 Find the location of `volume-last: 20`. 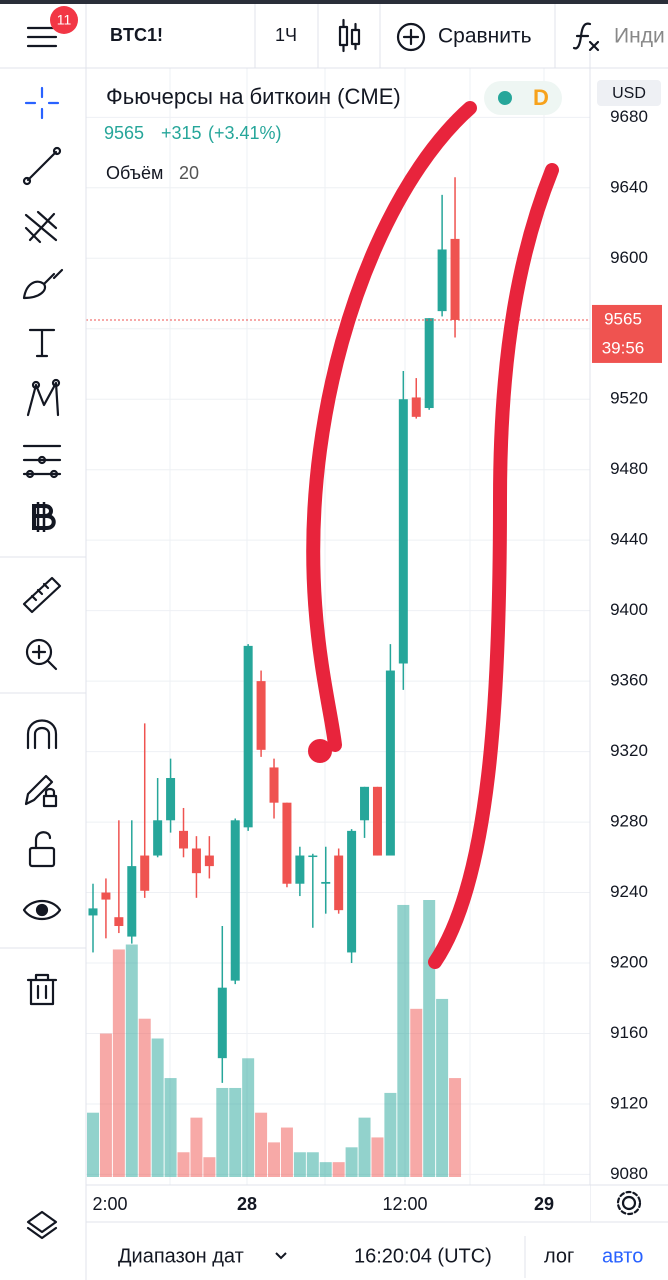

volume-last: 20 is located at coordinates (189, 173).